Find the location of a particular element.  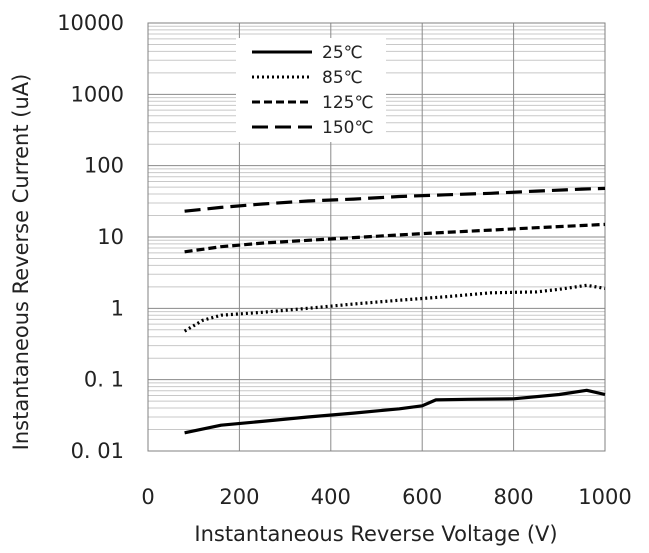

x-tick-label: 200 is located at coordinates (239, 497).